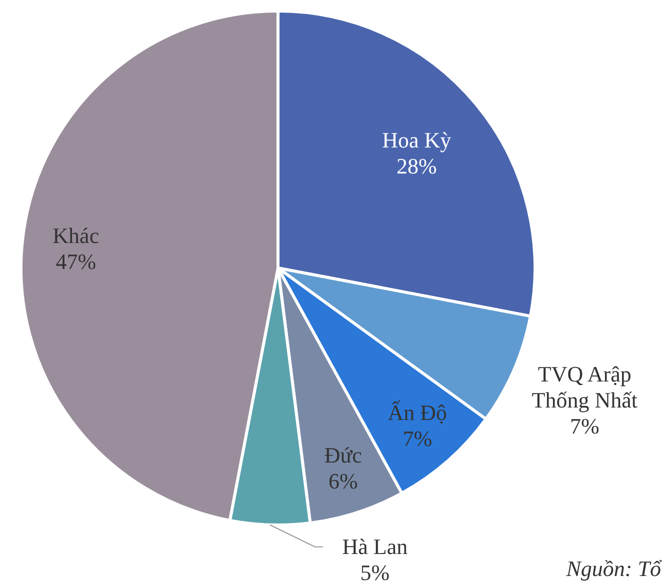 This screenshot has height=584, width=667. I want to click on data-label: 5%, so click(375, 572).